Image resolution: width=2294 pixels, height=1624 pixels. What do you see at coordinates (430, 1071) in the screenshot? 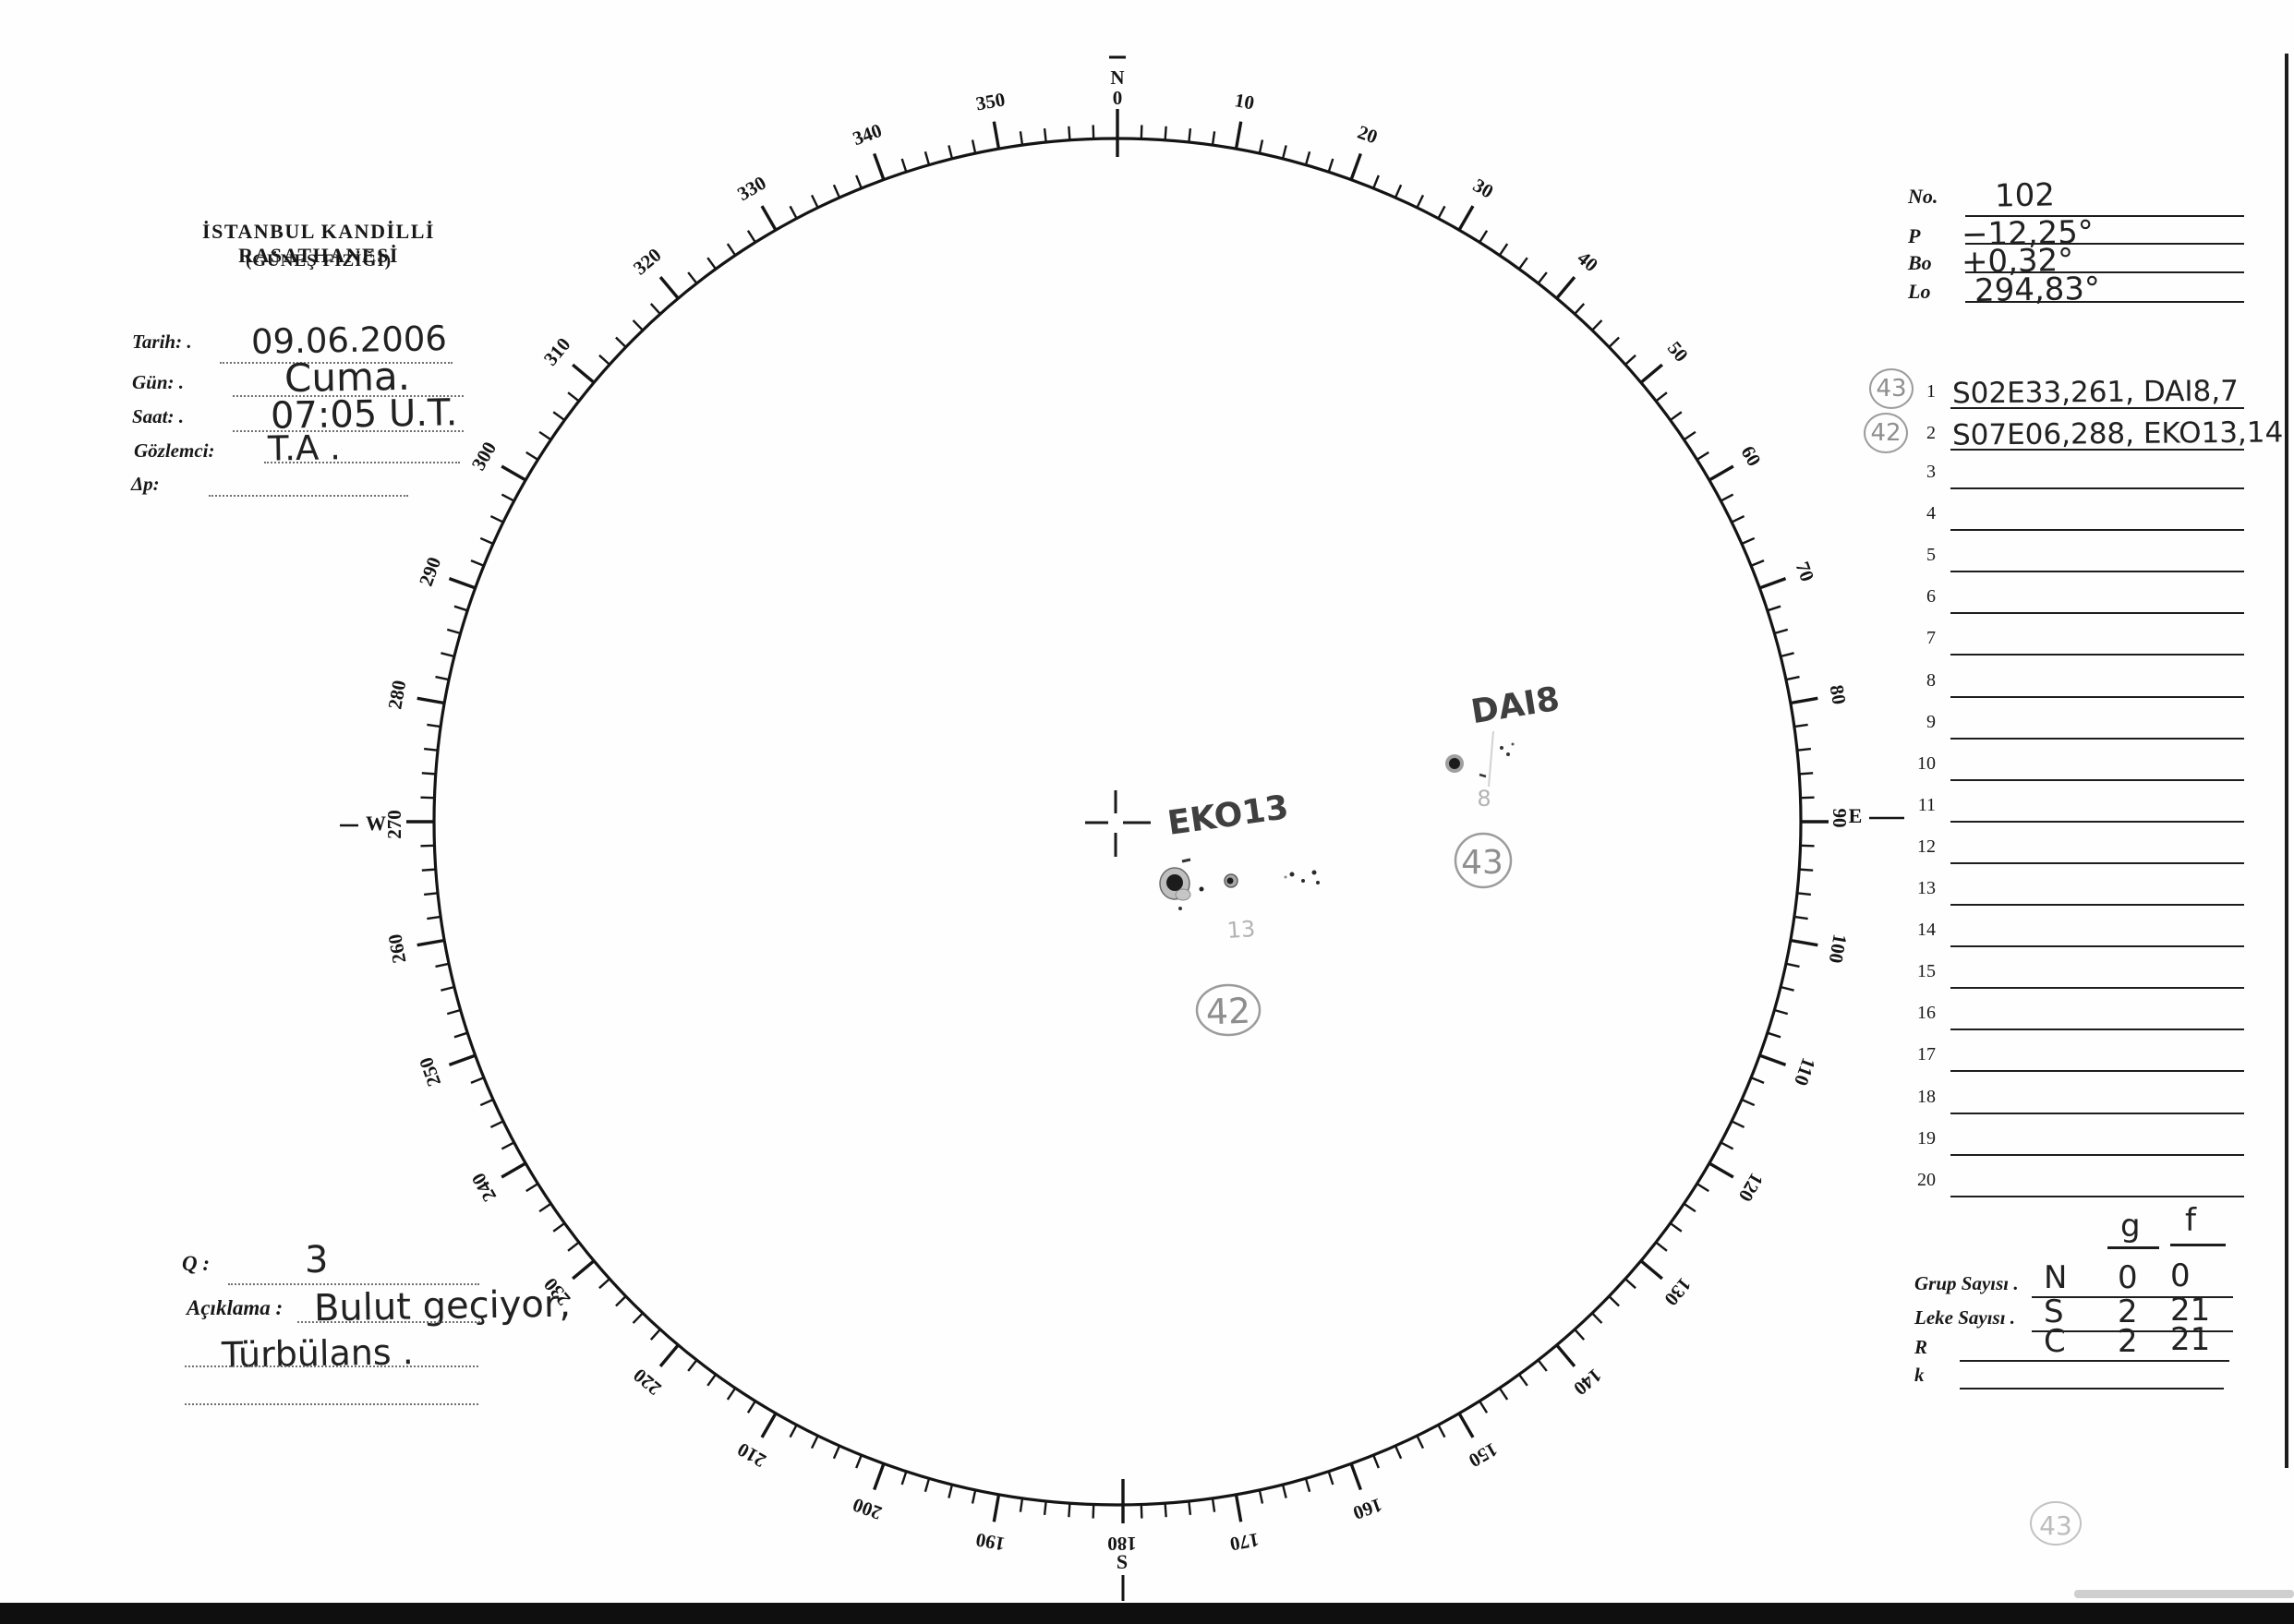
I see `dial-degree-label: 250` at bounding box center [430, 1071].